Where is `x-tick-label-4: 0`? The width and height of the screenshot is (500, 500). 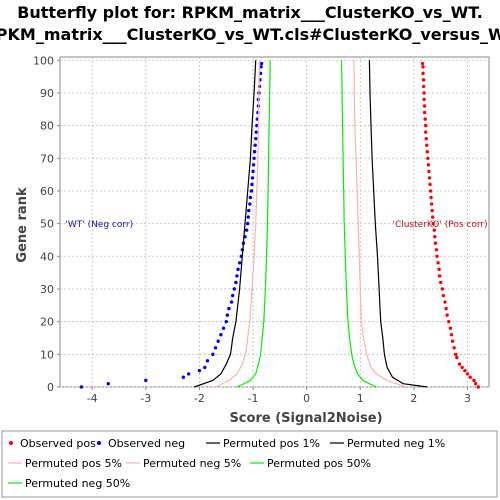 x-tick-label-4: 0 is located at coordinates (306, 398).